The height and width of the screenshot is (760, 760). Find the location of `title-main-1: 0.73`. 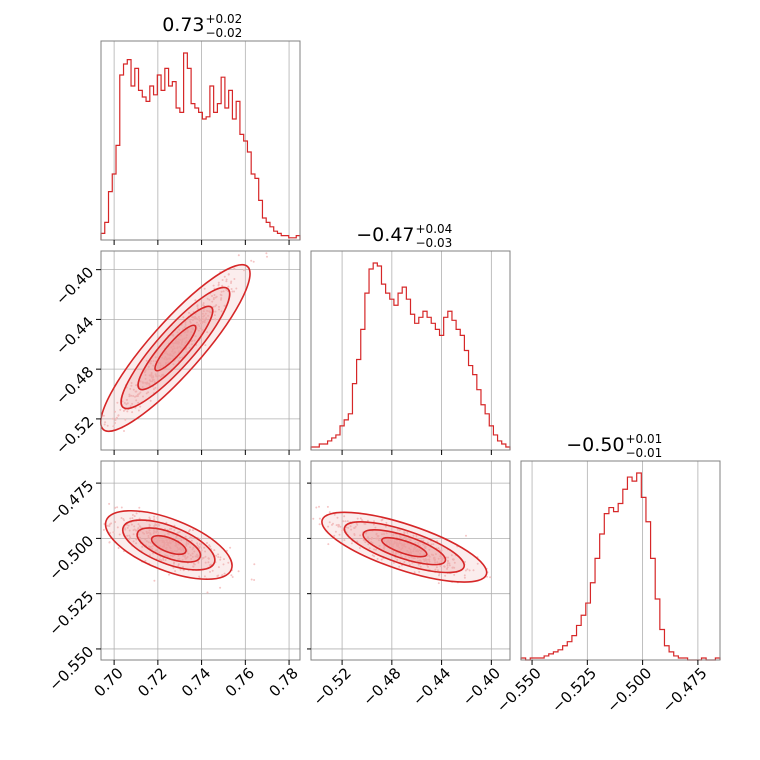

title-main-1: 0.73 is located at coordinates (183, 25).